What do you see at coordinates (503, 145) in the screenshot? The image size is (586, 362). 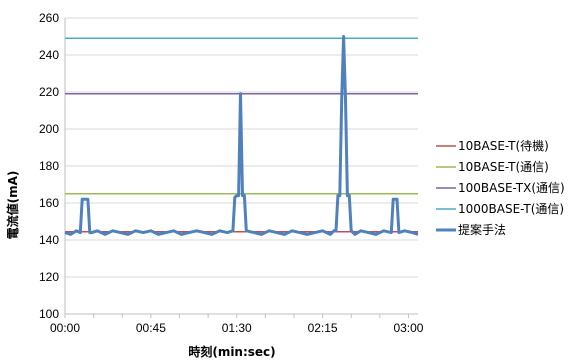 I see `legend-label-1: 10BASE-T(待機)` at bounding box center [503, 145].